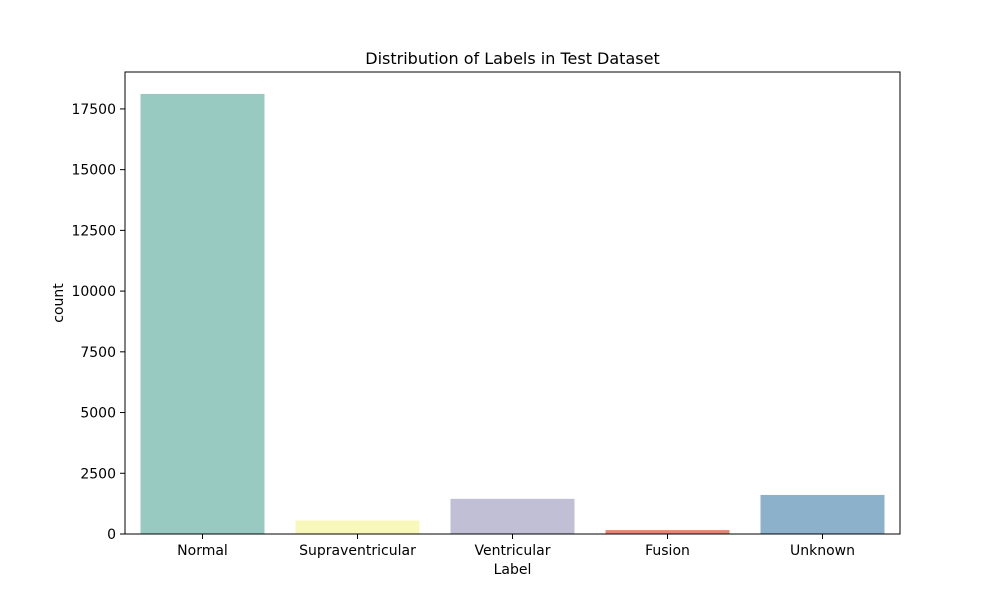 This screenshot has width=1000, height=604. I want to click on x-tick-label: Fusion, so click(667, 551).